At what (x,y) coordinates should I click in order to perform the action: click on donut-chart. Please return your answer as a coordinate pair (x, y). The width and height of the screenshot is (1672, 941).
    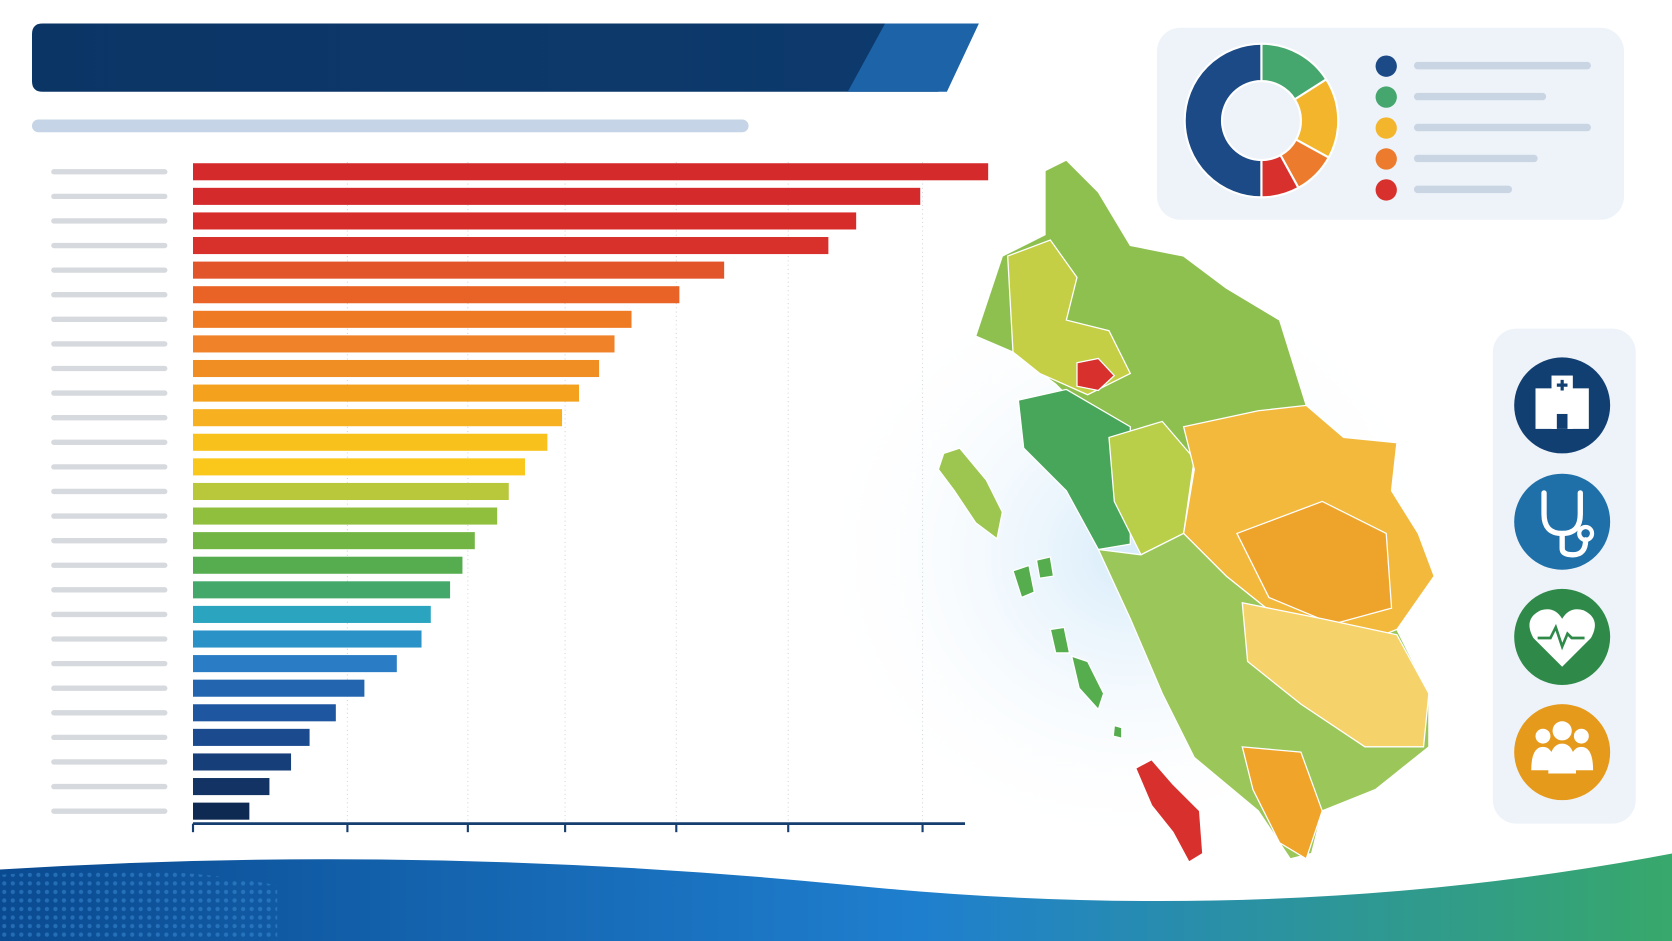
    Looking at the image, I should click on (1290, 121).